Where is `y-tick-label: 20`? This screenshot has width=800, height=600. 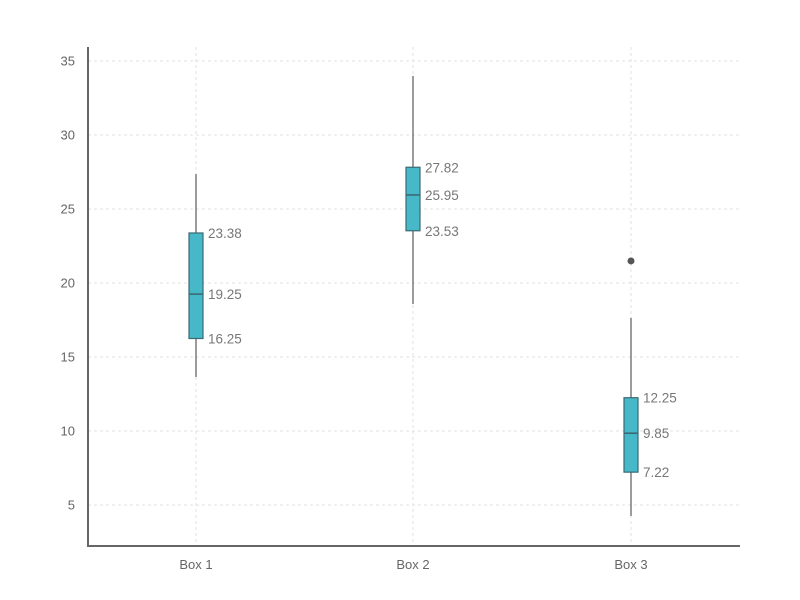
y-tick-label: 20 is located at coordinates (68, 283).